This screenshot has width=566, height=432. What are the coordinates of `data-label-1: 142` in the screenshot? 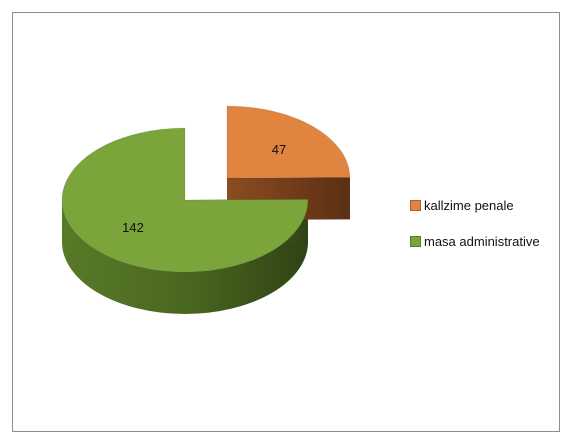 It's located at (133, 227).